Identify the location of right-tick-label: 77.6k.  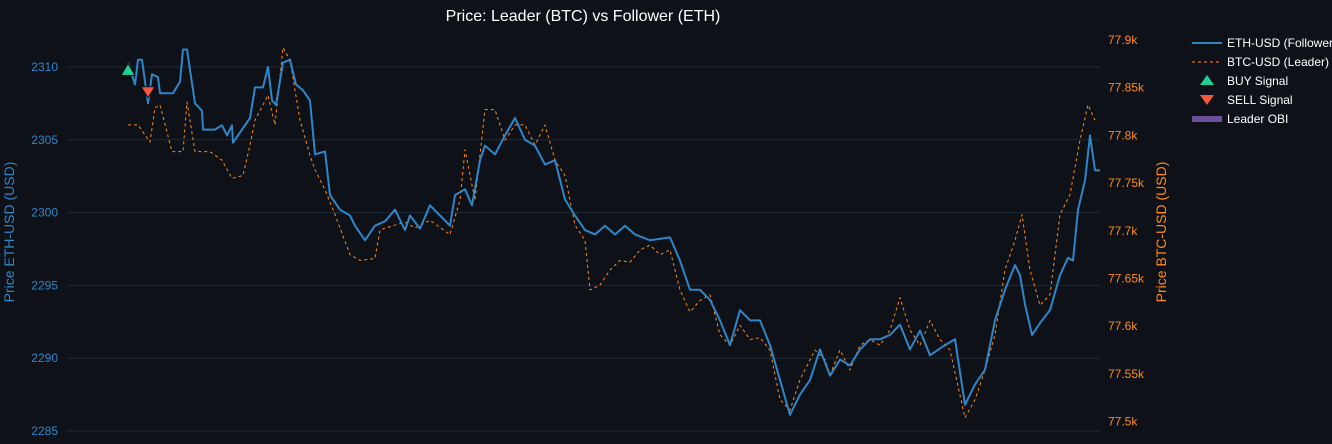
(1123, 326).